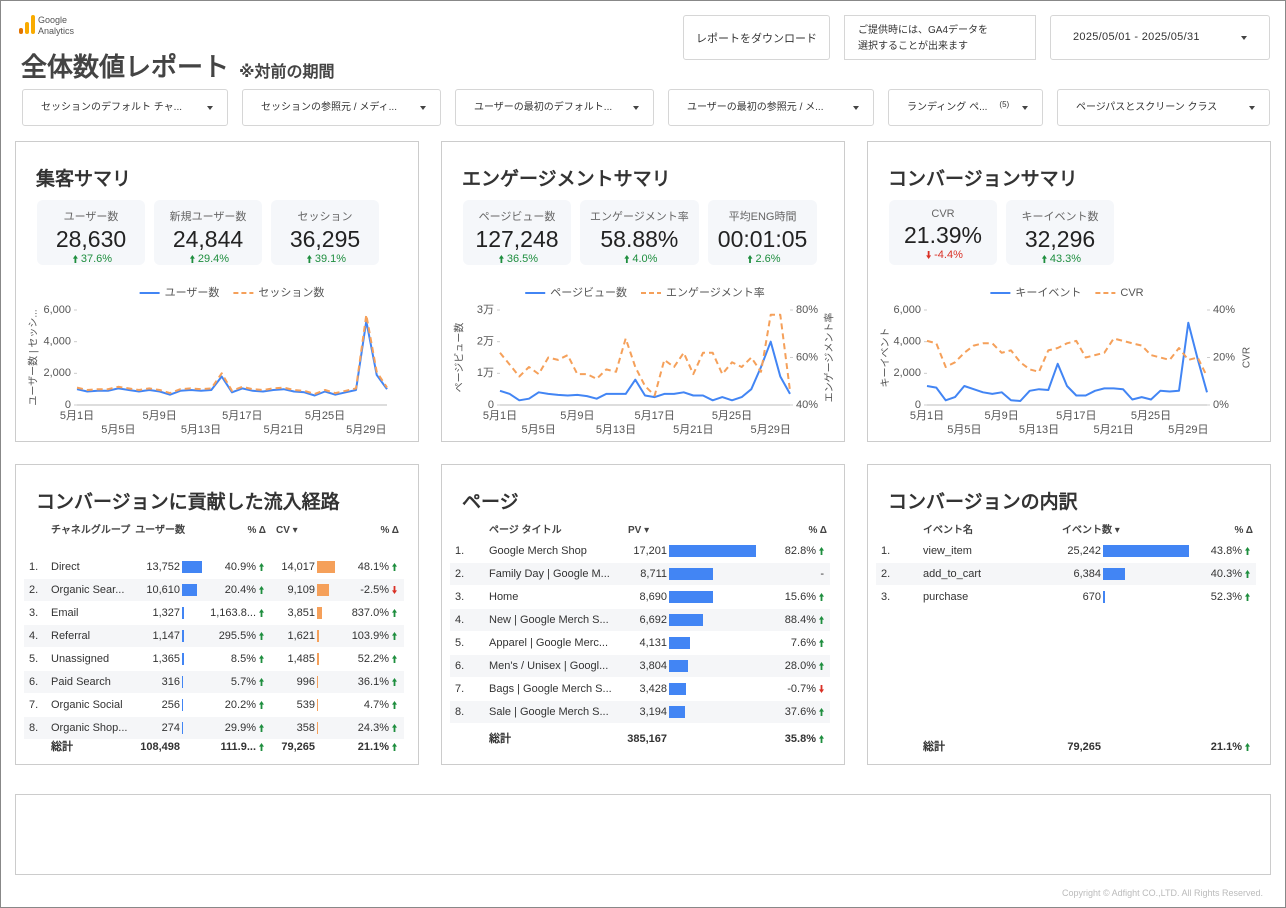 The width and height of the screenshot is (1286, 908). I want to click on cell-text: 8., so click(34, 728).